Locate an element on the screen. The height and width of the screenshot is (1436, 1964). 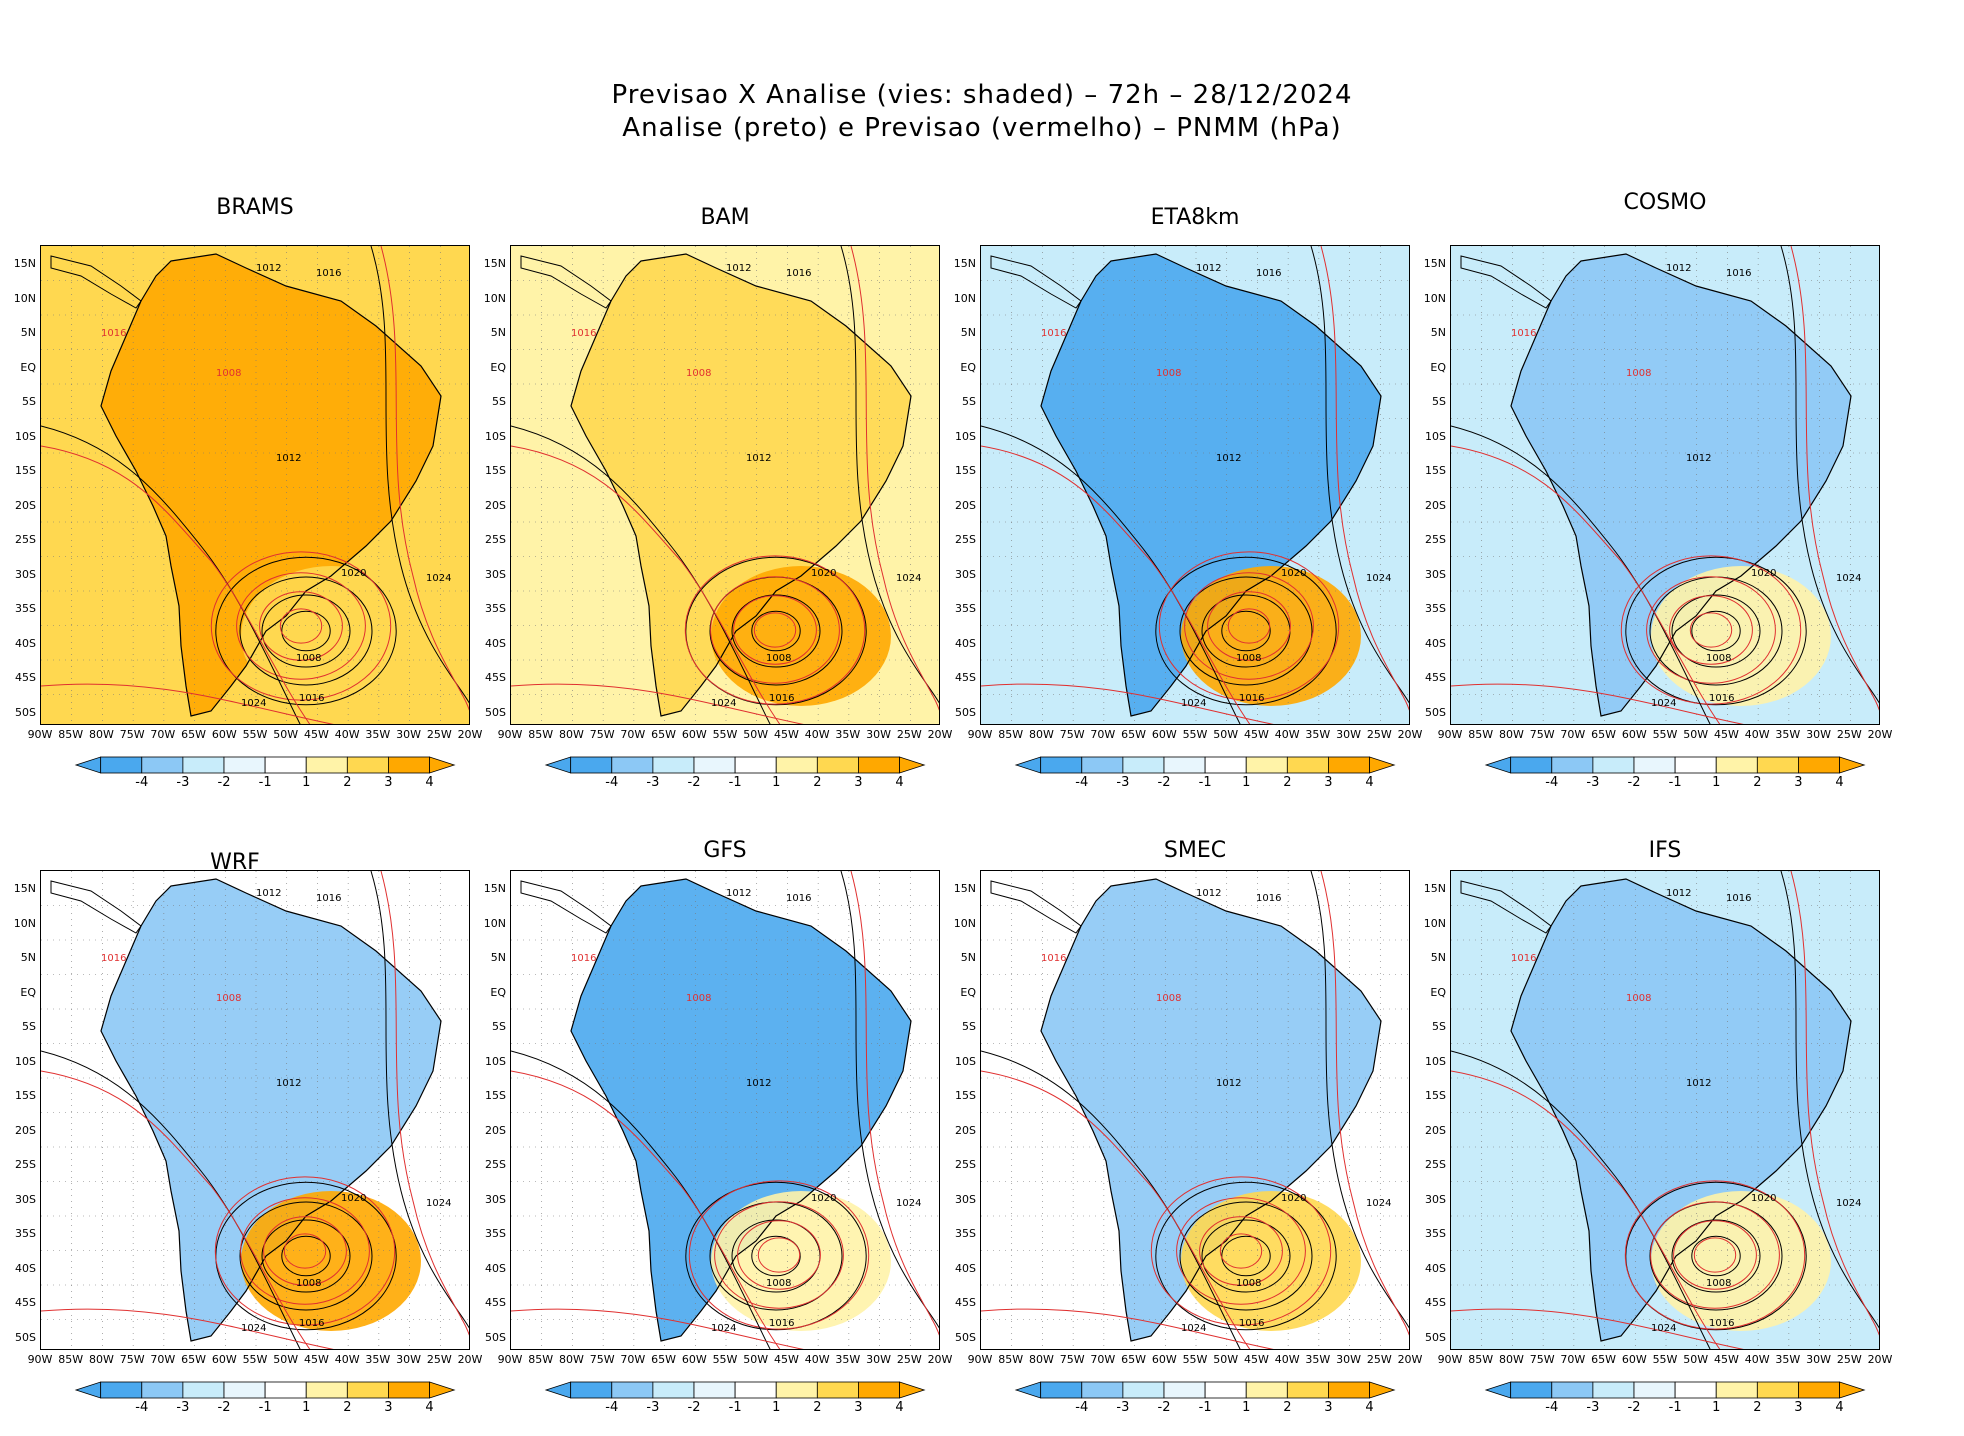
lon-tick-label: 40W is located at coordinates (347, 1359).